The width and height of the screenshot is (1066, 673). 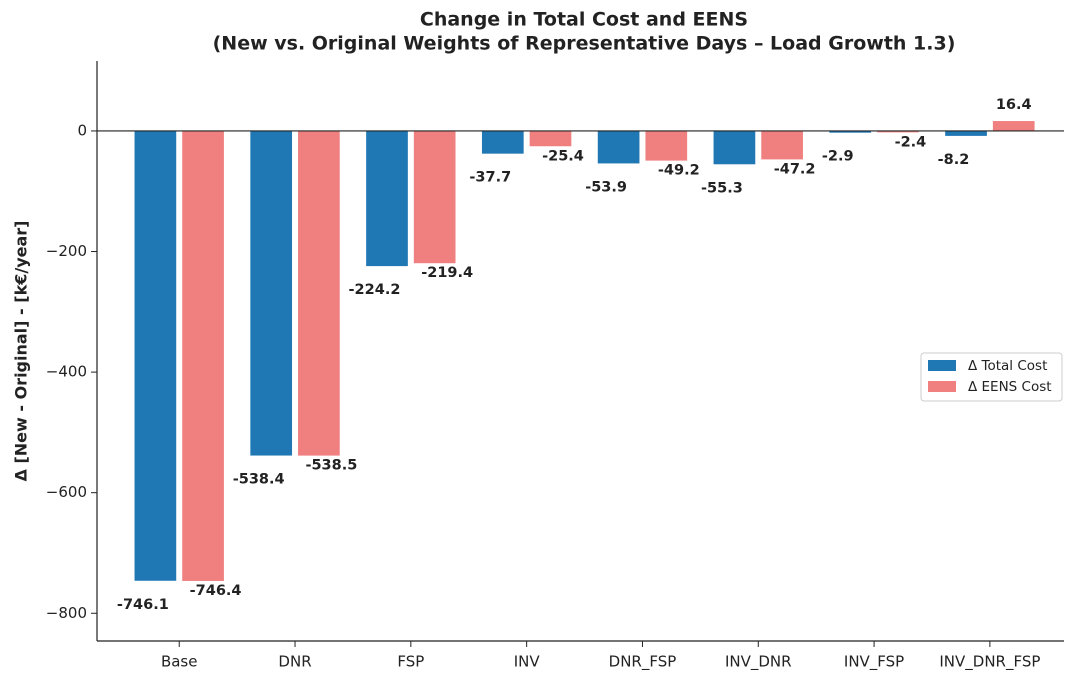 I want to click on value-label: -47.2, so click(x=795, y=169).